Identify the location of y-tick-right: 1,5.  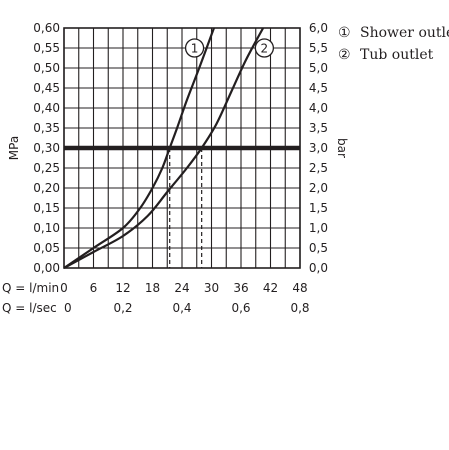
(318, 208).